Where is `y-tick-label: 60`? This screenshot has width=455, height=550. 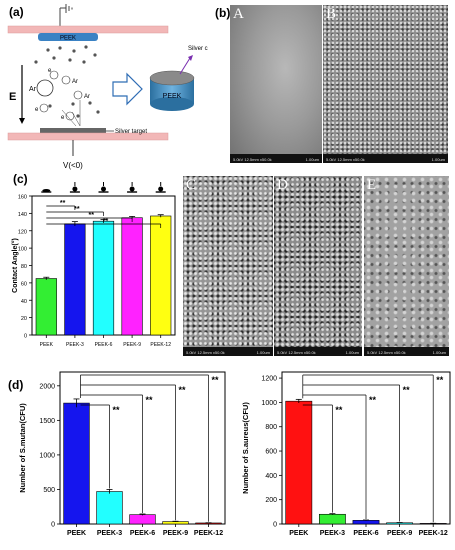 y-tick-label: 60 is located at coordinates (24, 284).